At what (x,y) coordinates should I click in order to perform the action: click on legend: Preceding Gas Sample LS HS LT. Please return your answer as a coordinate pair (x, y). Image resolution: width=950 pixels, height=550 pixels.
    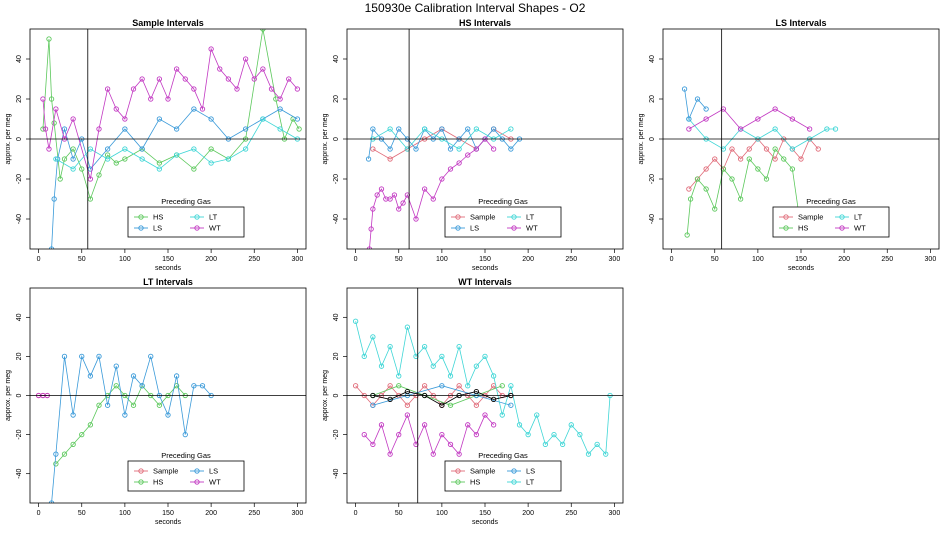
    Looking at the image, I should click on (503, 471).